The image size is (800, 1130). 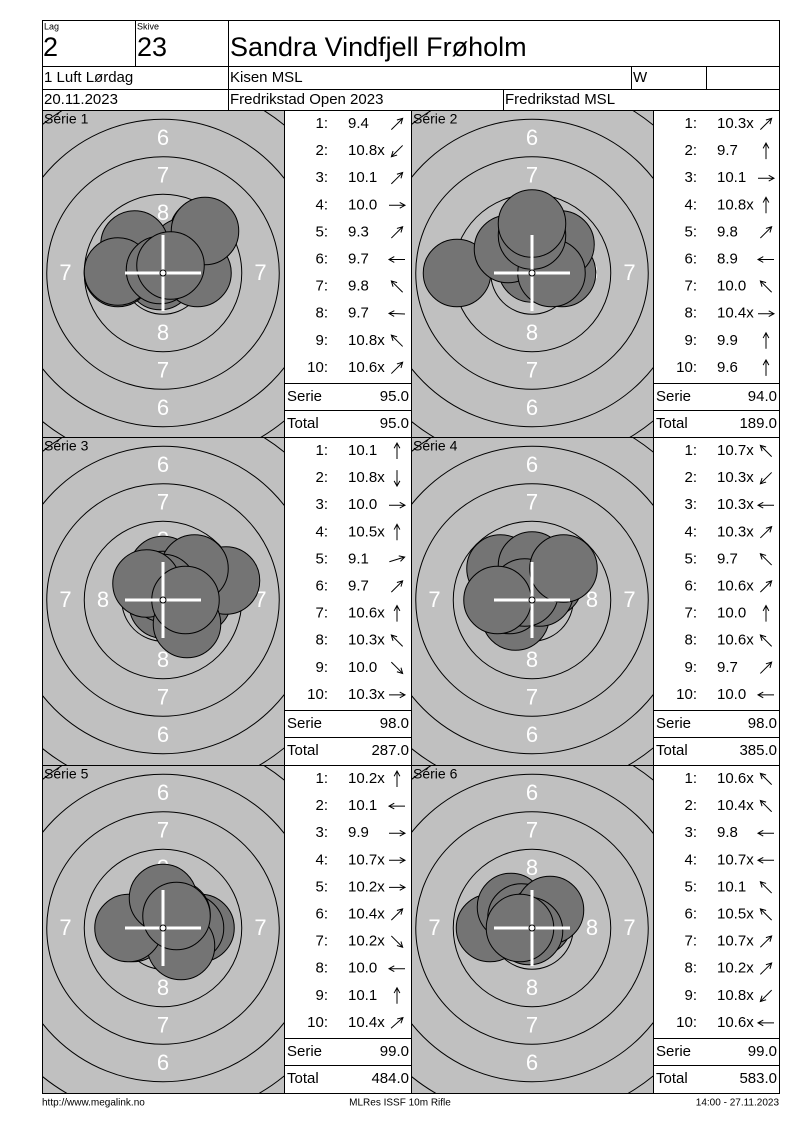 I want to click on field-label: Lag, so click(x=51, y=26).